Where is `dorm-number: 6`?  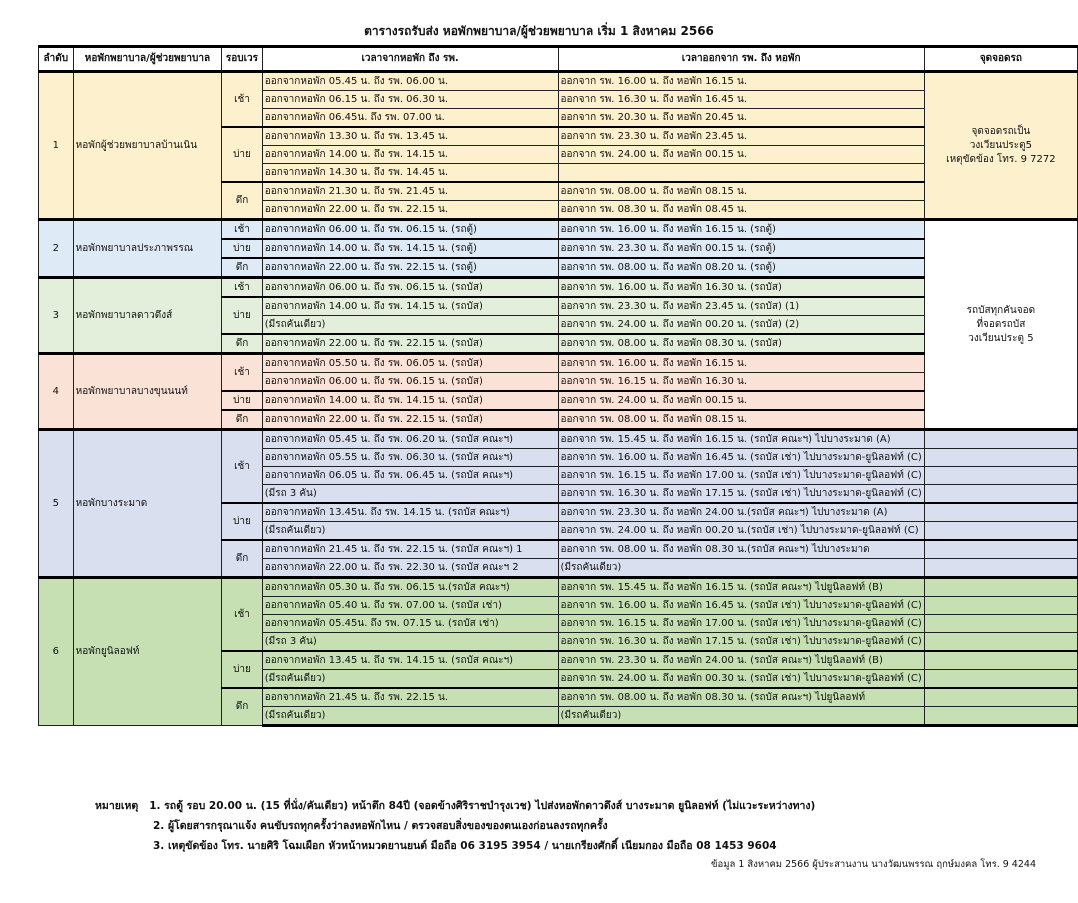 dorm-number: 6 is located at coordinates (56, 651).